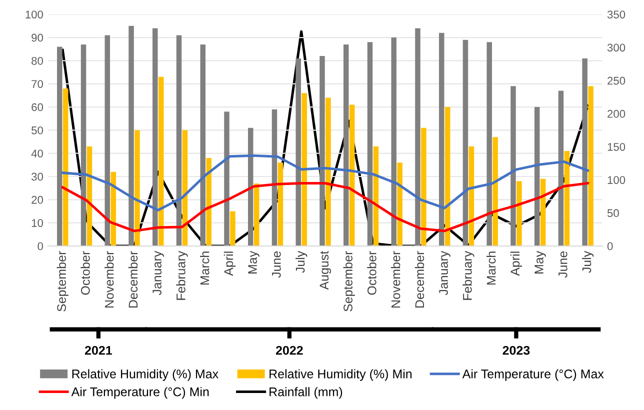 The image size is (644, 410). What do you see at coordinates (37, 154) in the screenshot?
I see `y-tick-label: 40` at bounding box center [37, 154].